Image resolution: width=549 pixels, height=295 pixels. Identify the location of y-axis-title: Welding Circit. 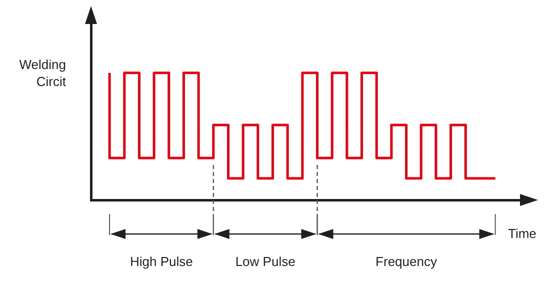
(42, 73).